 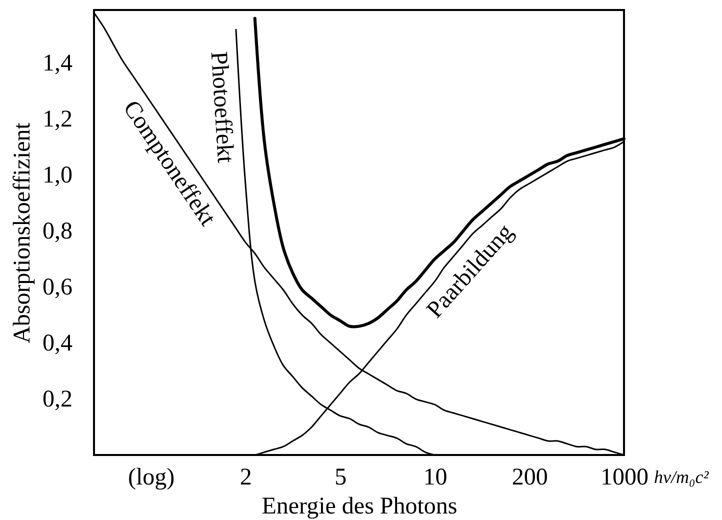 What do you see at coordinates (57, 231) in the screenshot?
I see `y-tick-label: 0,8` at bounding box center [57, 231].